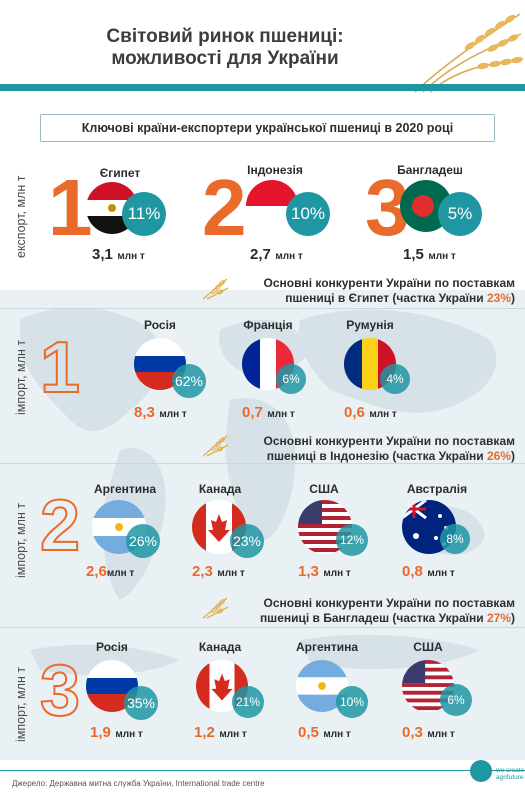 Image resolution: width=525 pixels, height=800 pixels. What do you see at coordinates (370, 325) in the screenshot?
I see `country-name: Румунія` at bounding box center [370, 325].